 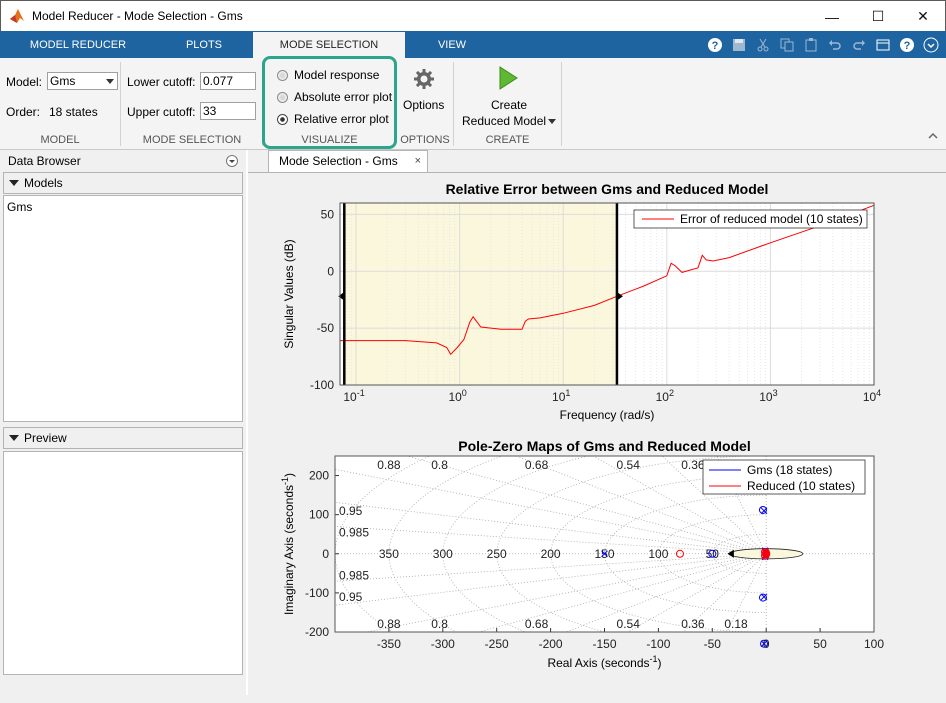 What do you see at coordinates (123, 438) in the screenshot?
I see `preview-section-header: Preview` at bounding box center [123, 438].